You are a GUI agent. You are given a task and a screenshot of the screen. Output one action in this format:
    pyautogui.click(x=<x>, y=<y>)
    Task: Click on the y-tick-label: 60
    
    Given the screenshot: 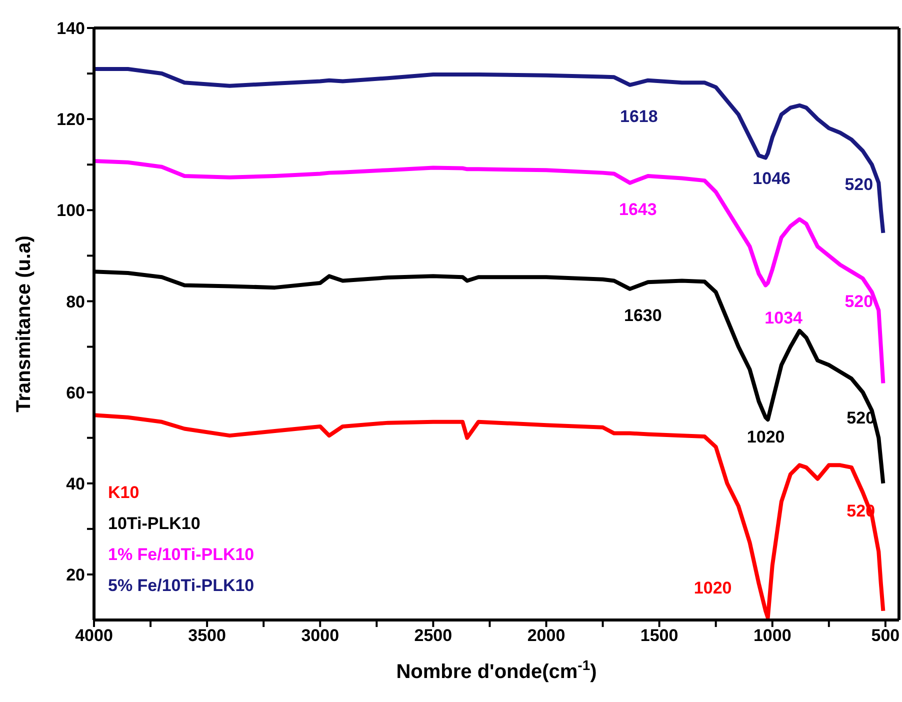 What is the action you would take?
    pyautogui.click(x=75, y=392)
    